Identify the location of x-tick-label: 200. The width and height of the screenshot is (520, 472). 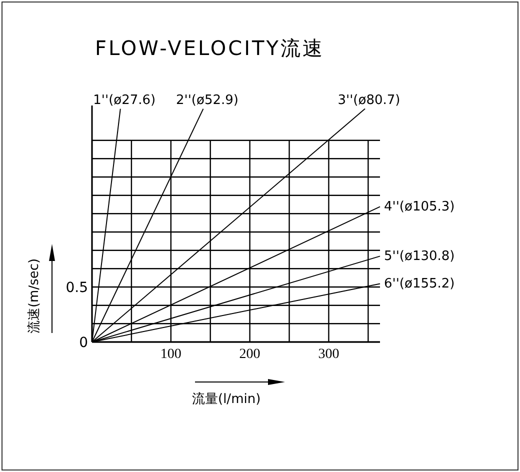
(249, 354).